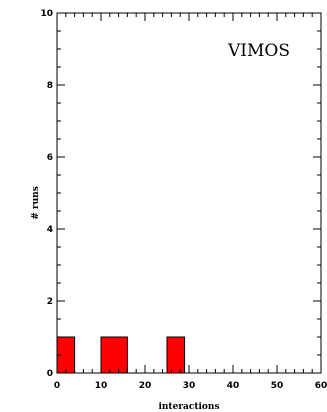 This screenshot has height=412, width=327. Describe the element at coordinates (50, 86) in the screenshot. I see `y-tick-label: 8` at that location.